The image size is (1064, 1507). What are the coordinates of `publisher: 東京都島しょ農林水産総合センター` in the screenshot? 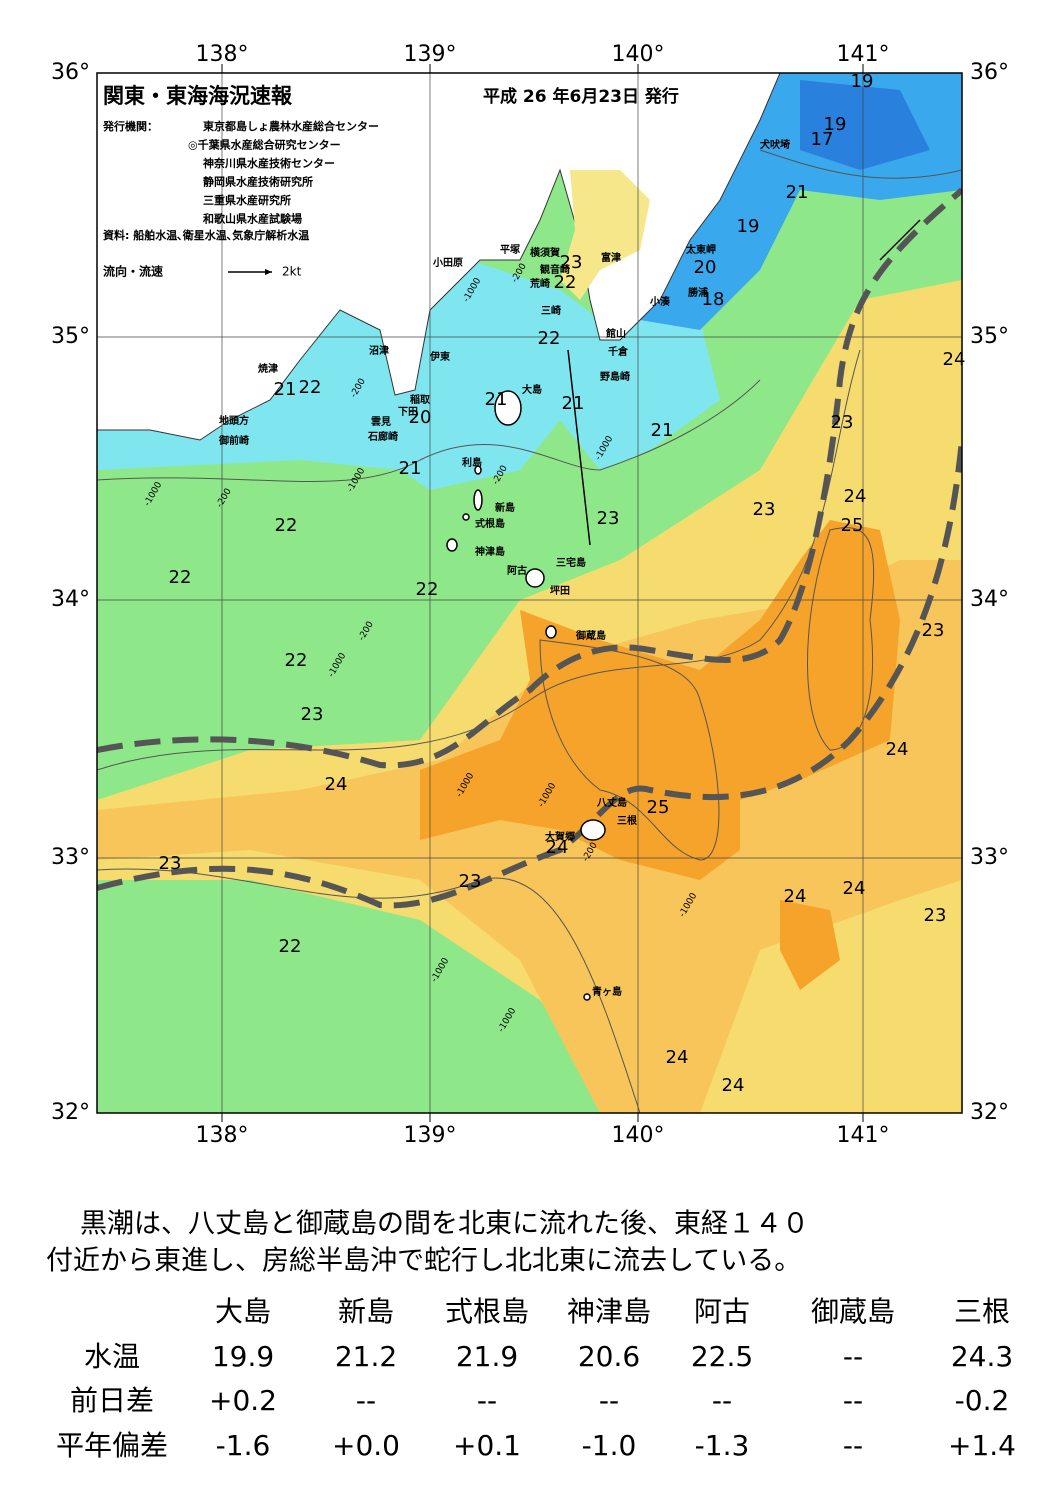 It's located at (291, 126).